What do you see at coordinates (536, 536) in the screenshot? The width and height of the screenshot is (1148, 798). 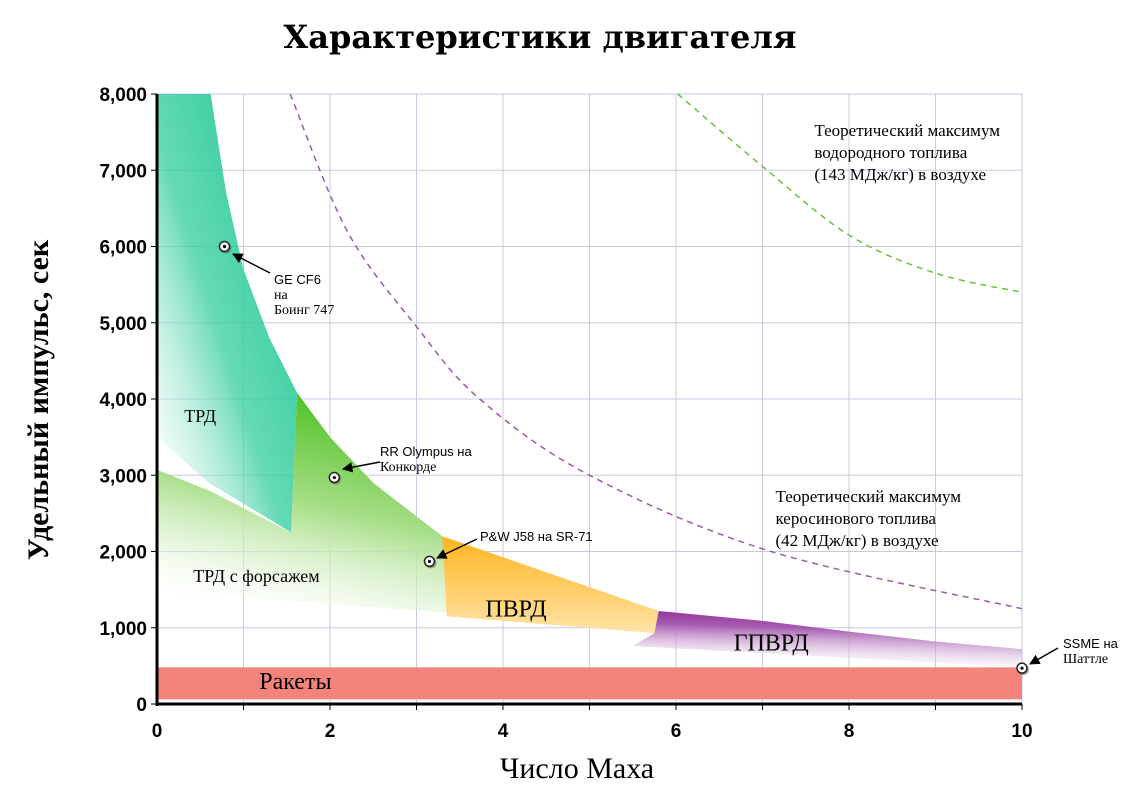 I see `engine-label: P&W J58 на SR-71` at bounding box center [536, 536].